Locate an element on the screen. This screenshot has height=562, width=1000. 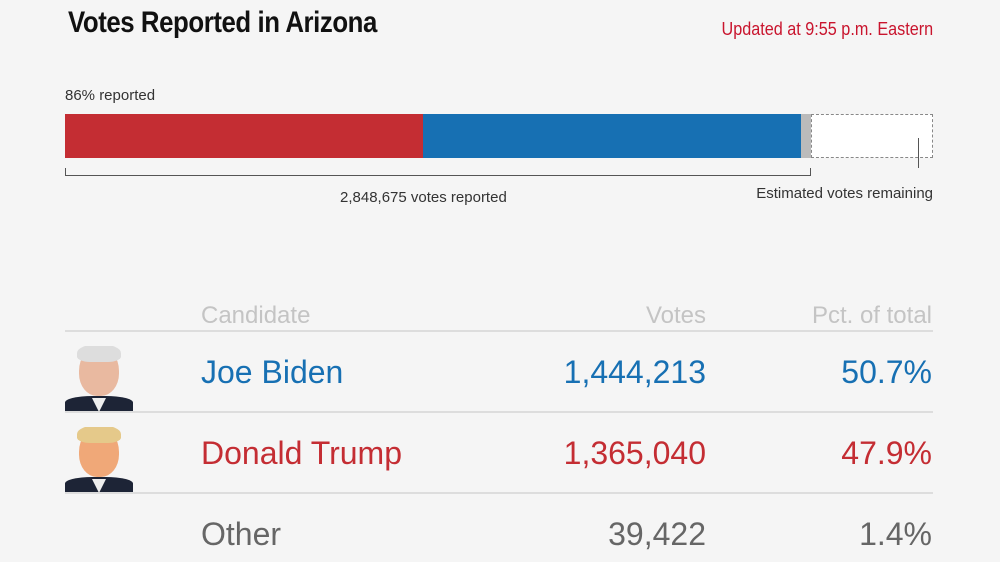
bar-segment-remaining is located at coordinates (872, 136).